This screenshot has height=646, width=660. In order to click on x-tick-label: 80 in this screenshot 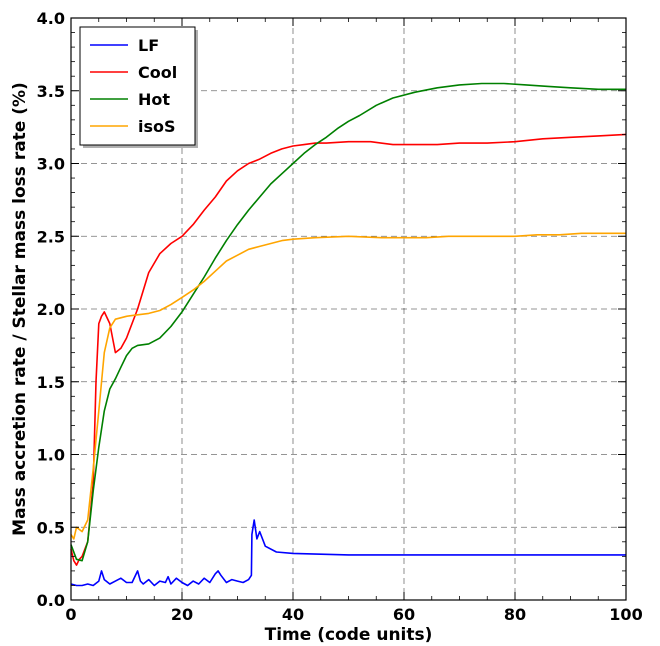, I will do `click(515, 614)`.